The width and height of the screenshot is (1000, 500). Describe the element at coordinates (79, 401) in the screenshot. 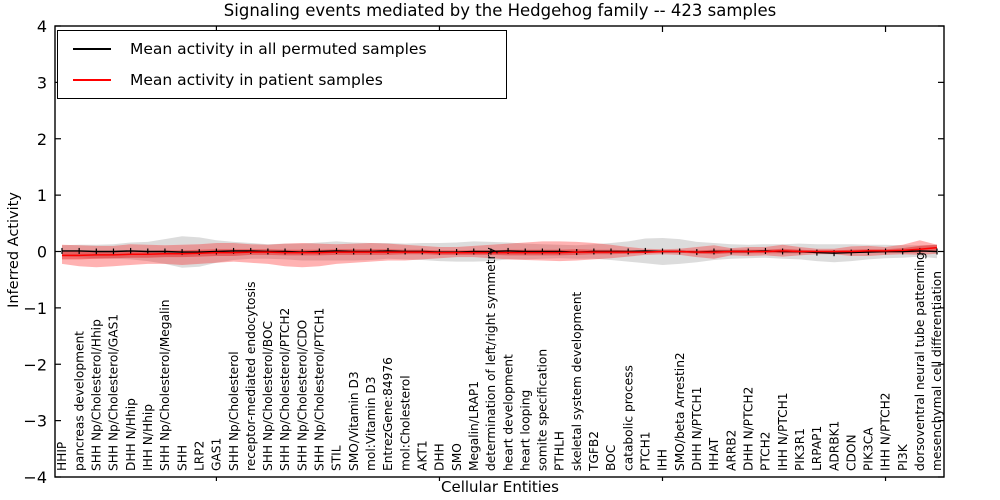

I see `x-category-label: pancreas development` at that location.